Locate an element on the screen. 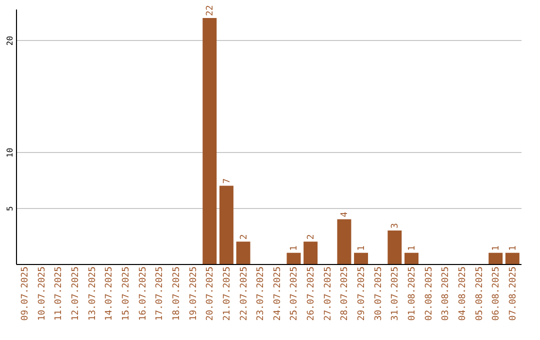 This screenshot has height=340, width=540. x-tick-label: 30.07.2025 is located at coordinates (379, 293).